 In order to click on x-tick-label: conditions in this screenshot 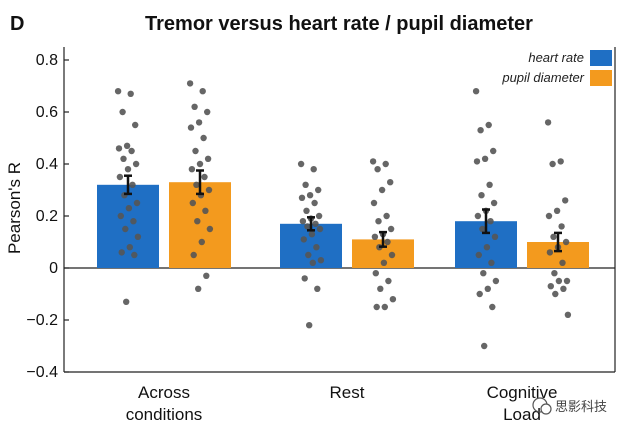, I will do `click(164, 414)`.